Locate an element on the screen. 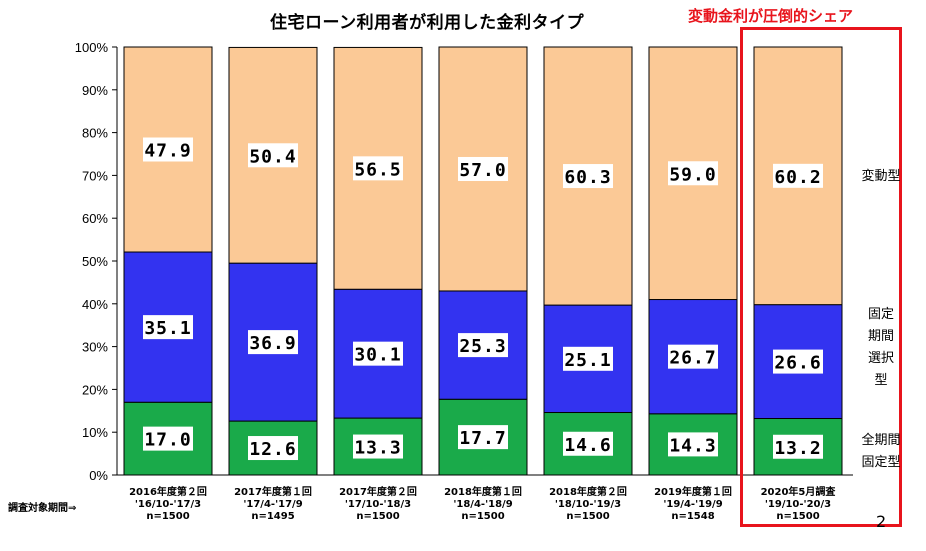 The image size is (926, 551). x-tick-label: 2020年5月調査 is located at coordinates (799, 491).